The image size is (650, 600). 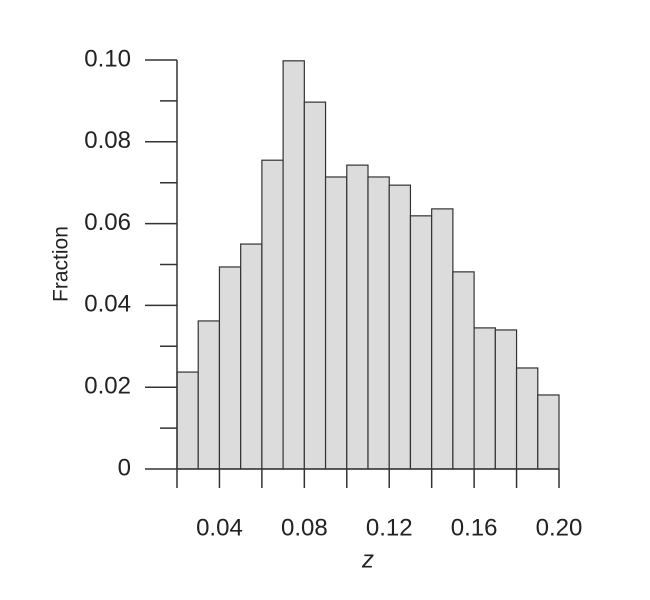 I want to click on x-tick-label: 0.16, so click(x=474, y=527).